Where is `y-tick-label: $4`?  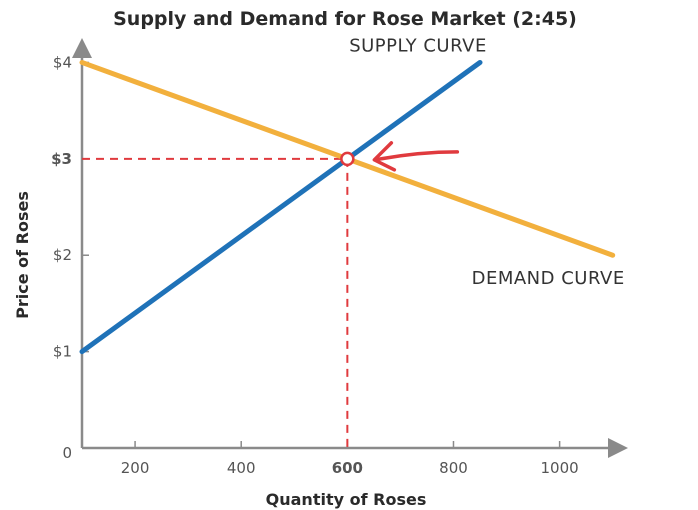
y-tick-label: $4 is located at coordinates (62, 62).